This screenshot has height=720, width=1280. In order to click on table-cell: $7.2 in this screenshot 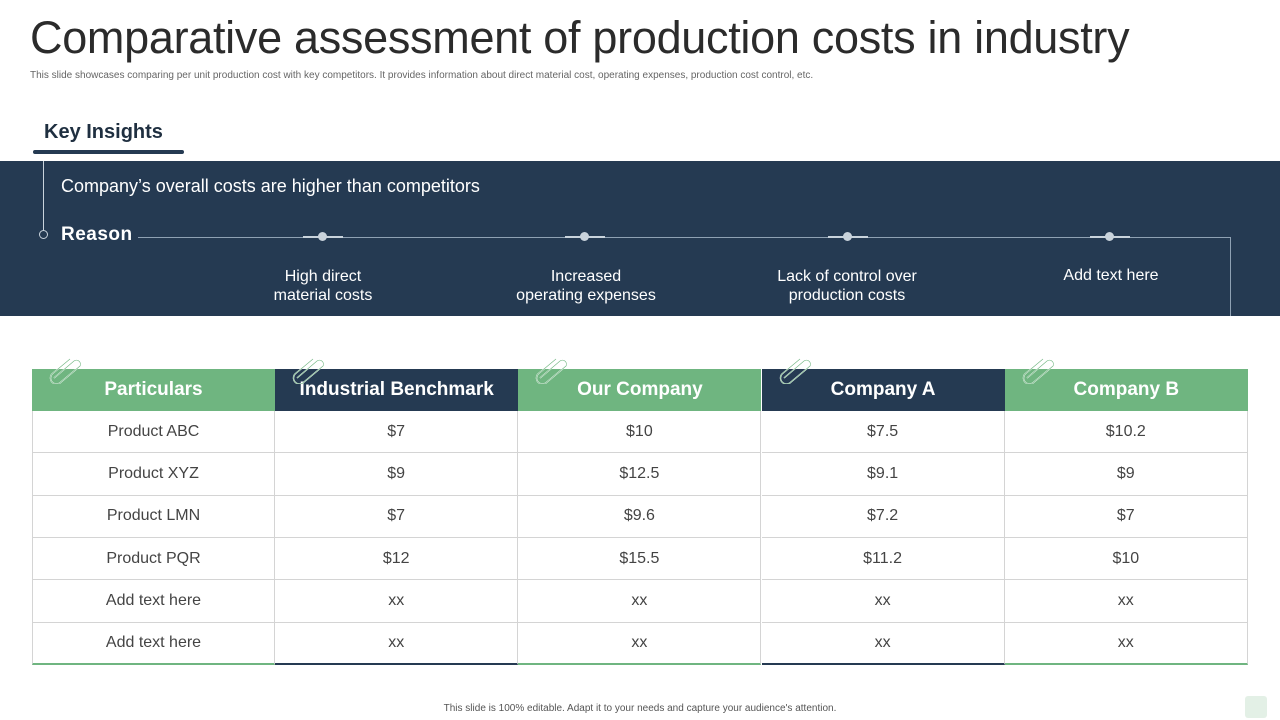, I will do `click(883, 516)`.